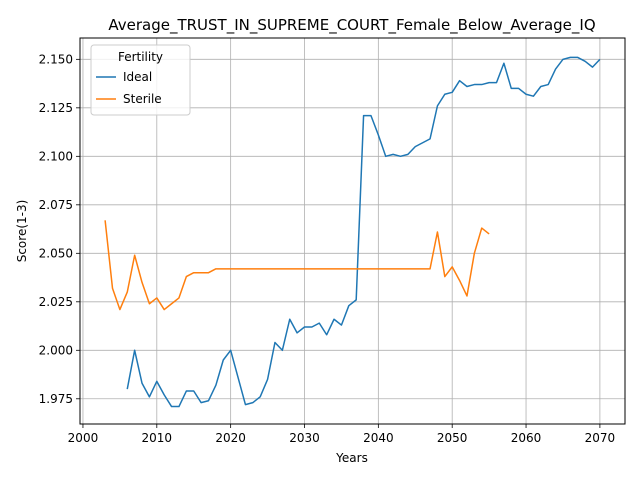 The width and height of the screenshot is (640, 484). What do you see at coordinates (142, 99) in the screenshot?
I see `legend-label-sterile: Sterile` at bounding box center [142, 99].